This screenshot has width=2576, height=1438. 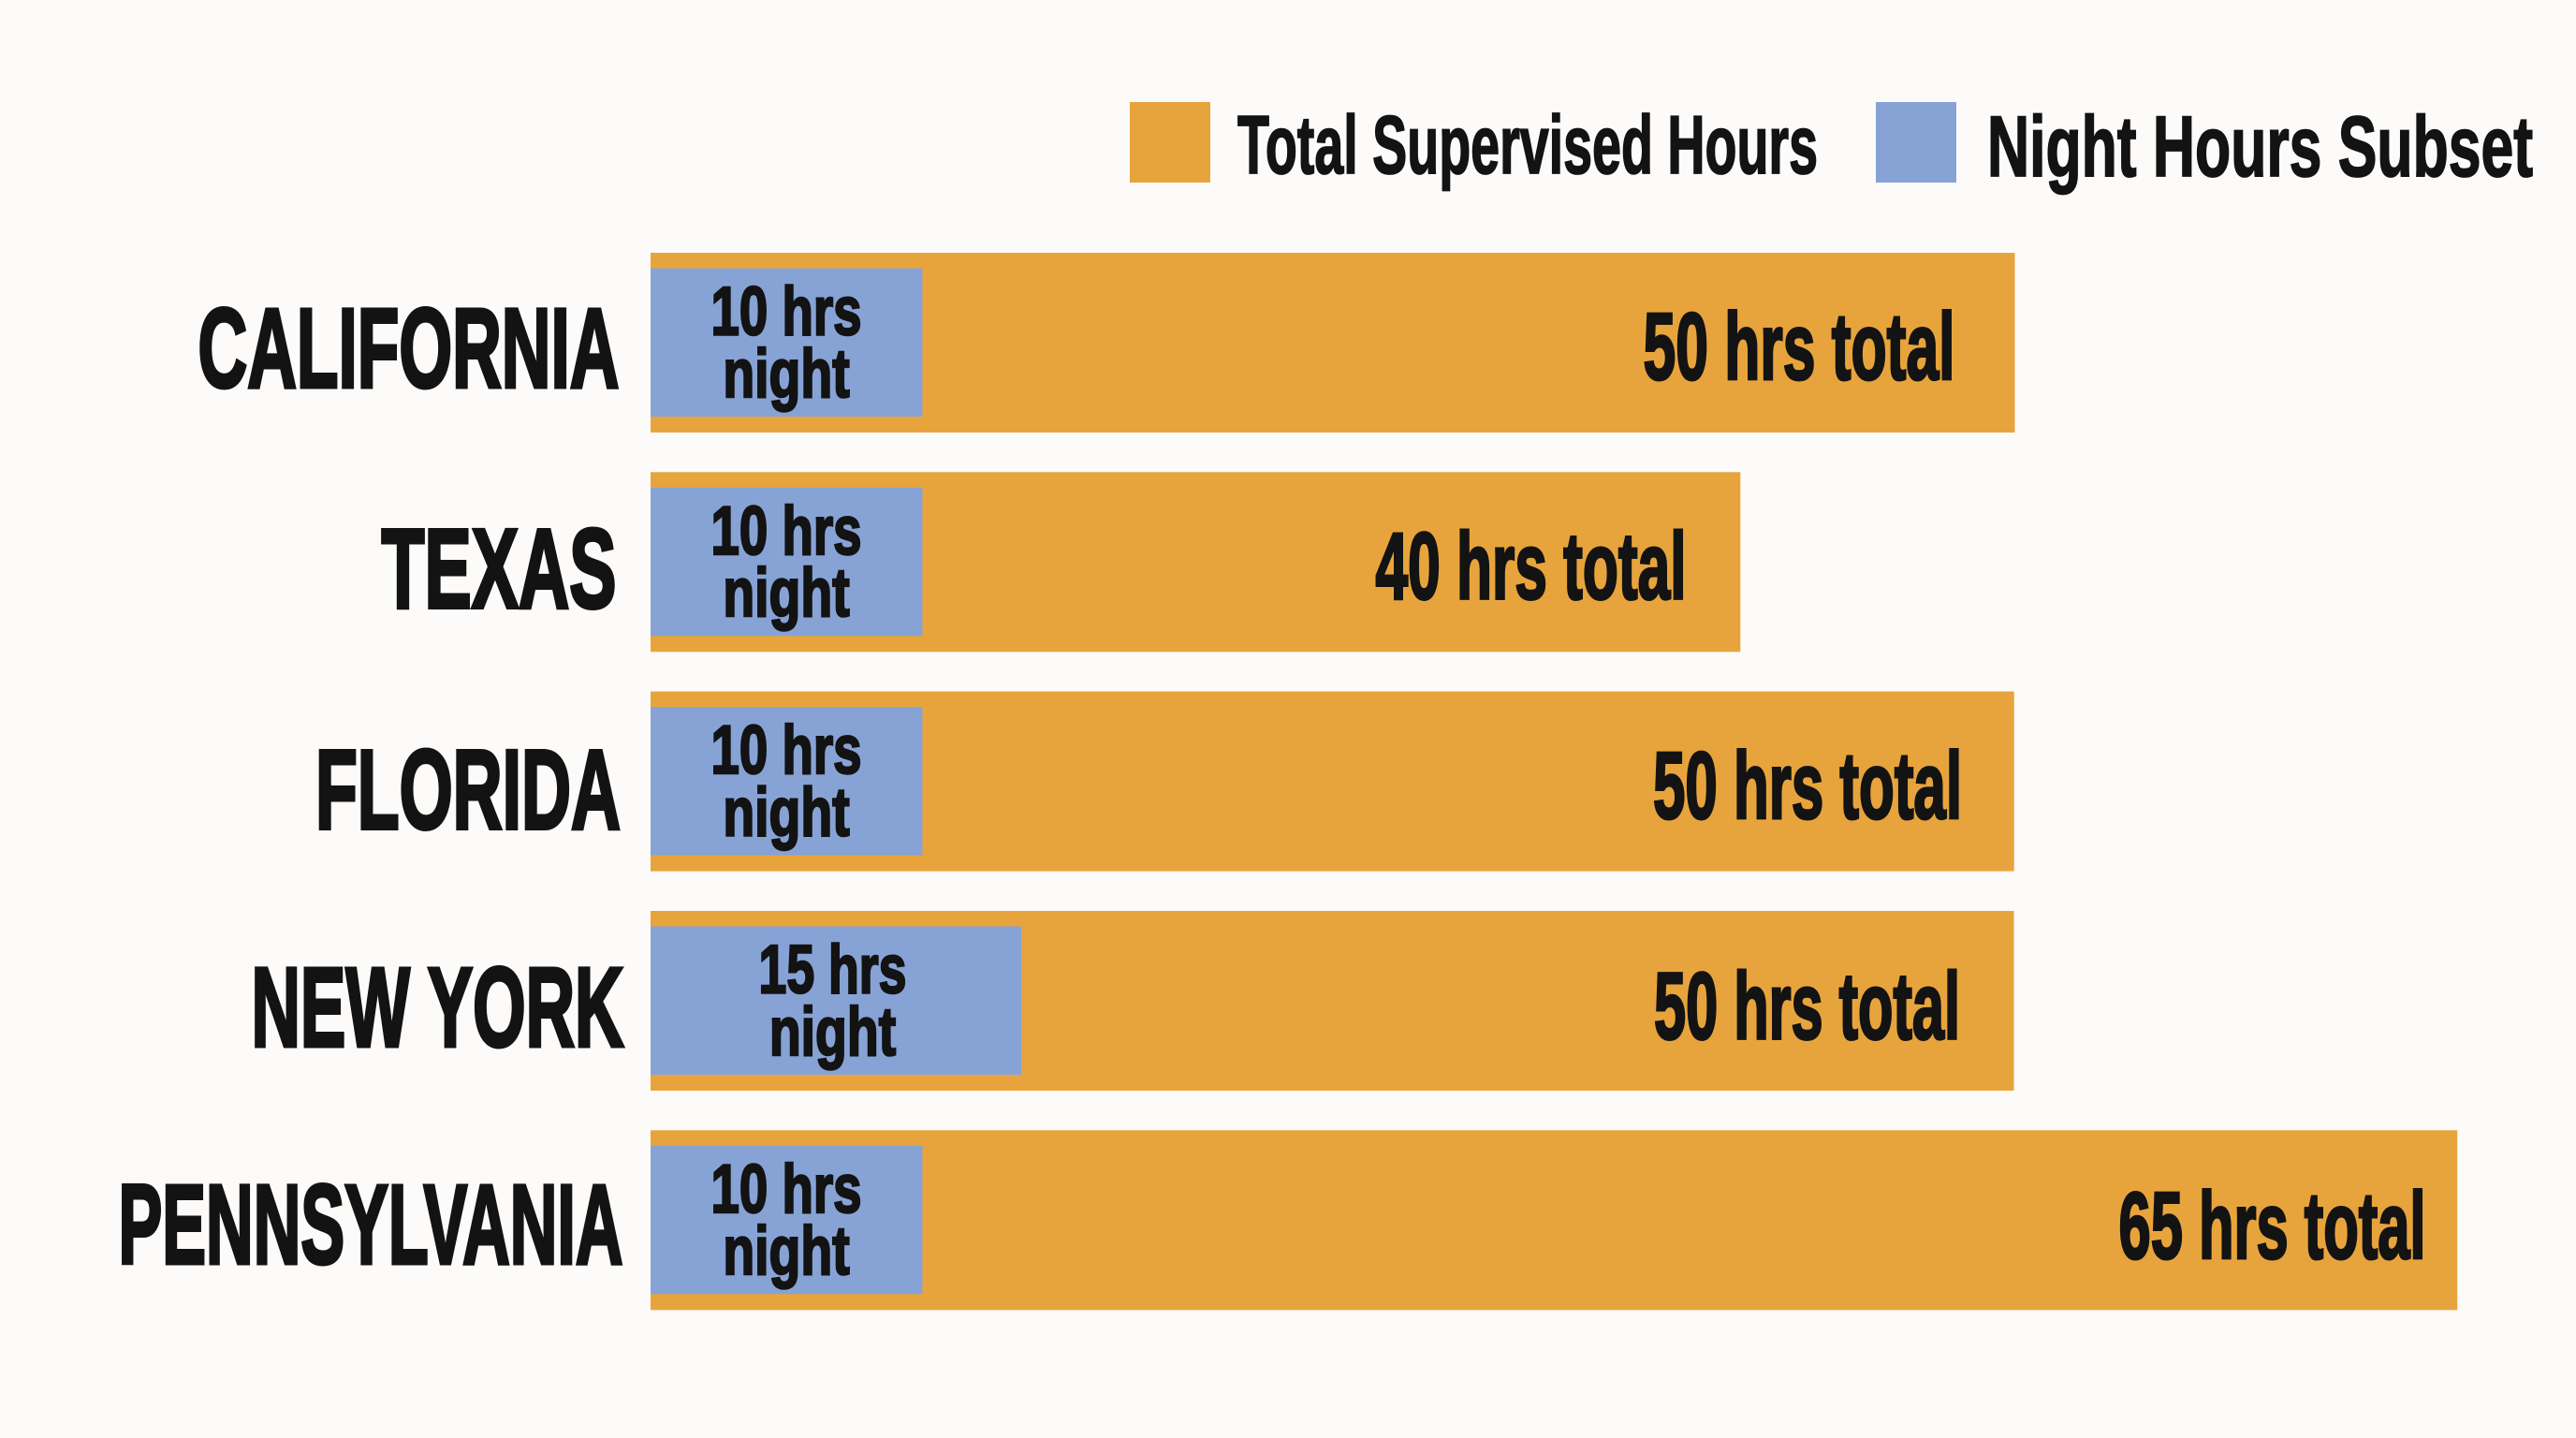 What do you see at coordinates (833, 969) in the screenshot?
I see `svg-text: 15 hrs` at bounding box center [833, 969].